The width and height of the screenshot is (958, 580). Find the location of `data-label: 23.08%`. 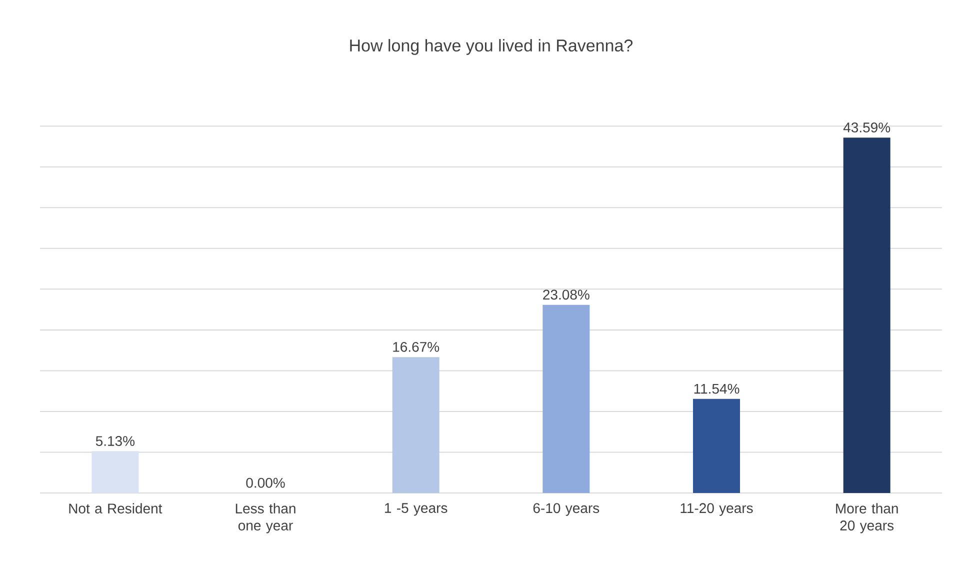

data-label: 23.08% is located at coordinates (566, 295).